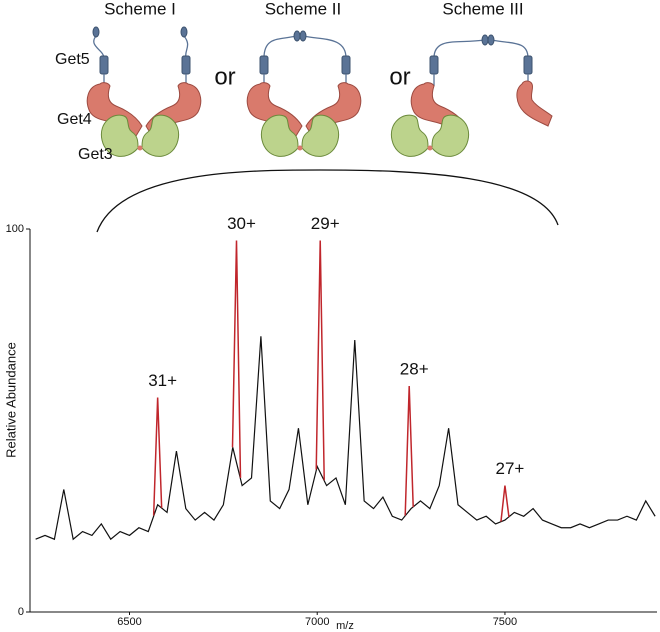 This screenshot has width=660, height=632. Describe the element at coordinates (482, 9) in the screenshot. I see `scheme-label: Scheme III` at that location.